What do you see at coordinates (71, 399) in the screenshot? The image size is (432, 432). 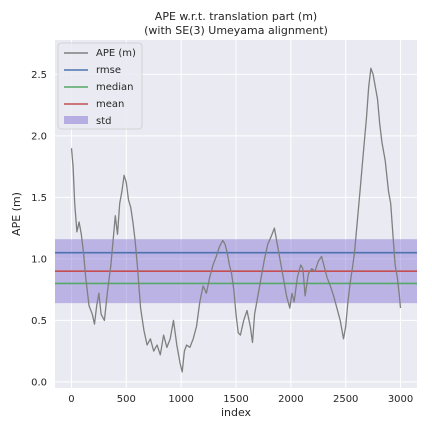 I see `x-tick-label: 0` at bounding box center [71, 399].